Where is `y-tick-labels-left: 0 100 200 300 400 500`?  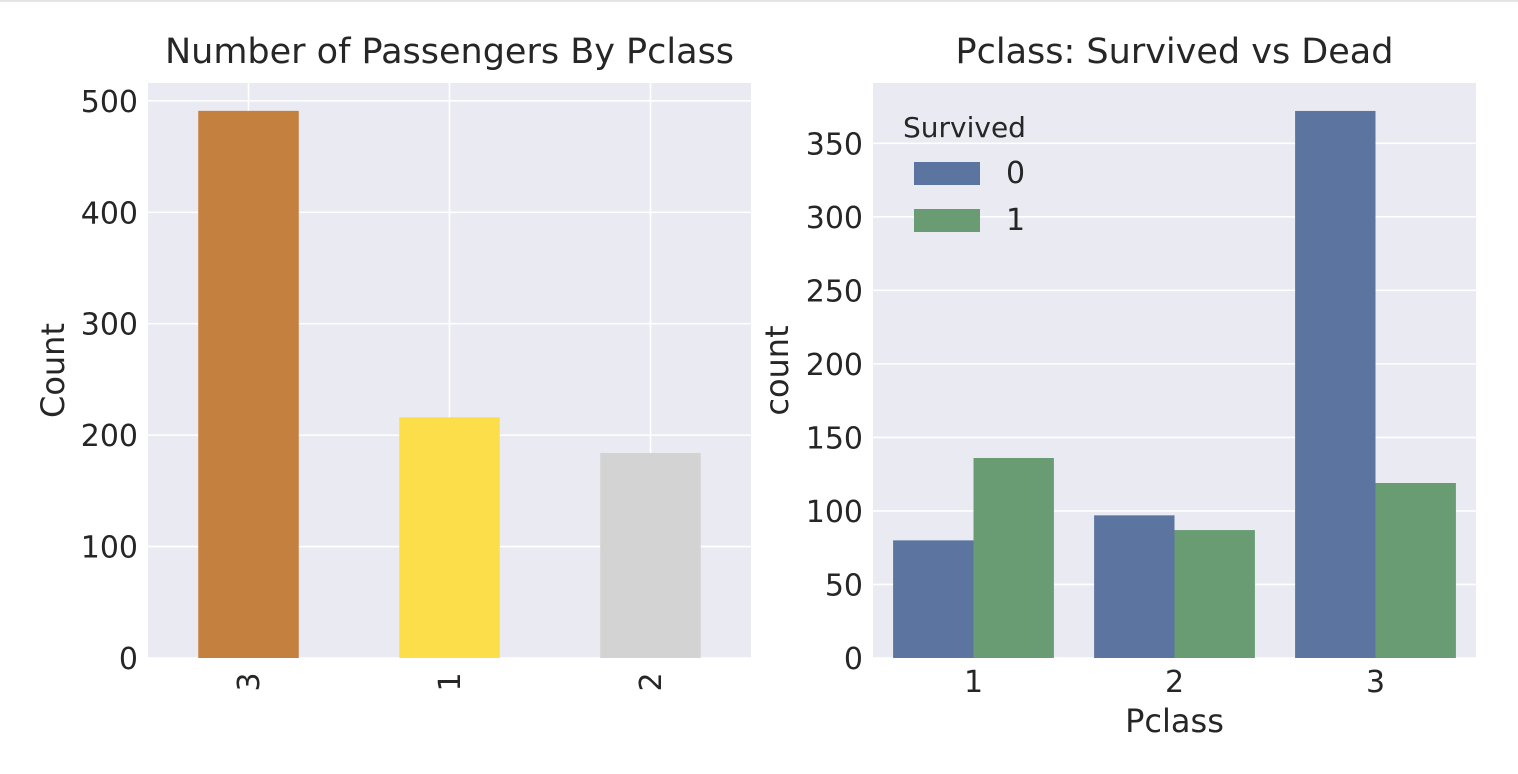
y-tick-labels-left: 0 100 200 300 400 500 is located at coordinates (109, 381).